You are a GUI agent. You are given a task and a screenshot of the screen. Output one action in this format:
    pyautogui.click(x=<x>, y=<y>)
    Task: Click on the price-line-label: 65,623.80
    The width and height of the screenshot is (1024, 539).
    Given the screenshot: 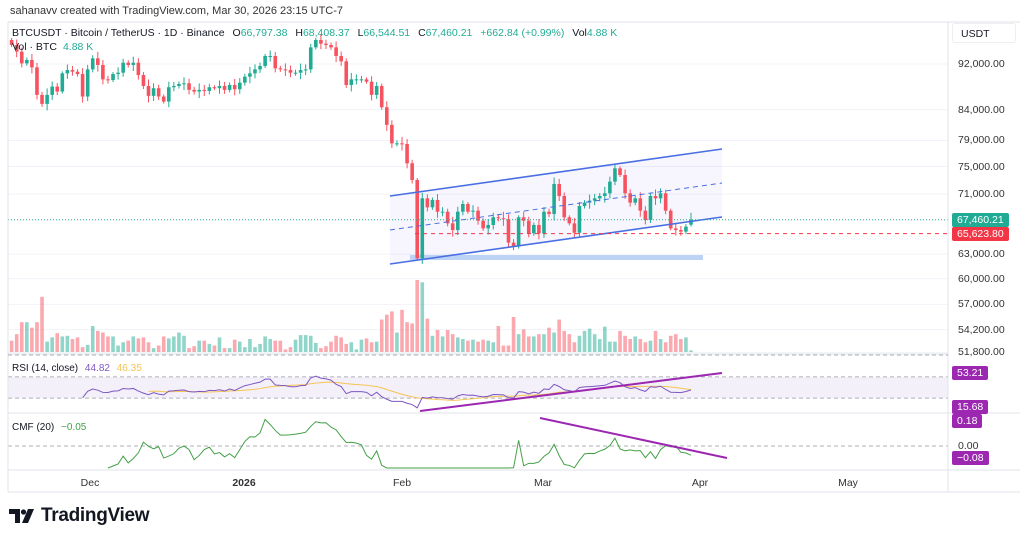 What is the action you would take?
    pyautogui.click(x=980, y=233)
    